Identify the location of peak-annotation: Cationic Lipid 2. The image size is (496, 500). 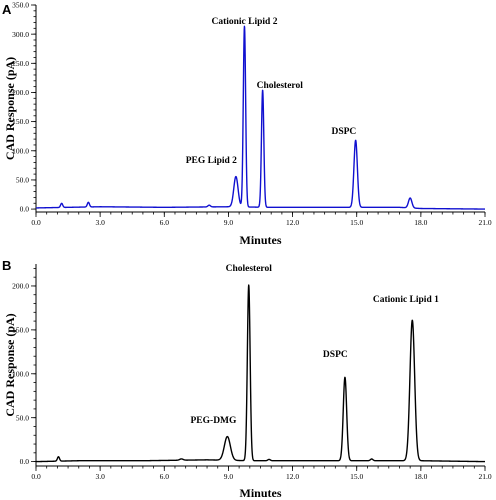
(244, 22).